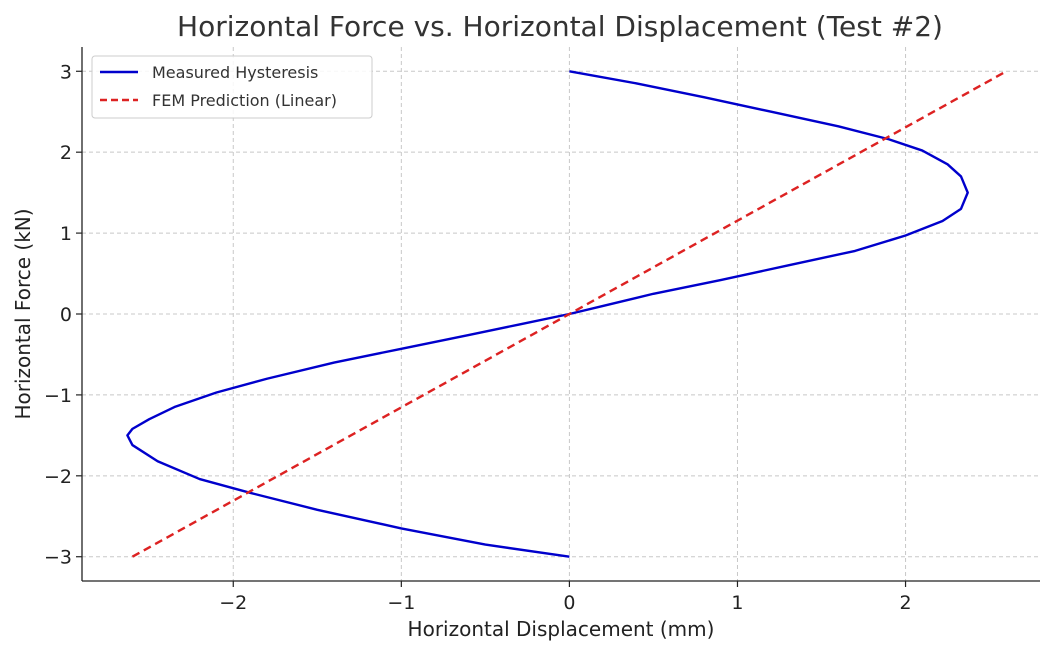 The image size is (1053, 653). What do you see at coordinates (737, 603) in the screenshot?
I see `x-tick-label-3: 1` at bounding box center [737, 603].